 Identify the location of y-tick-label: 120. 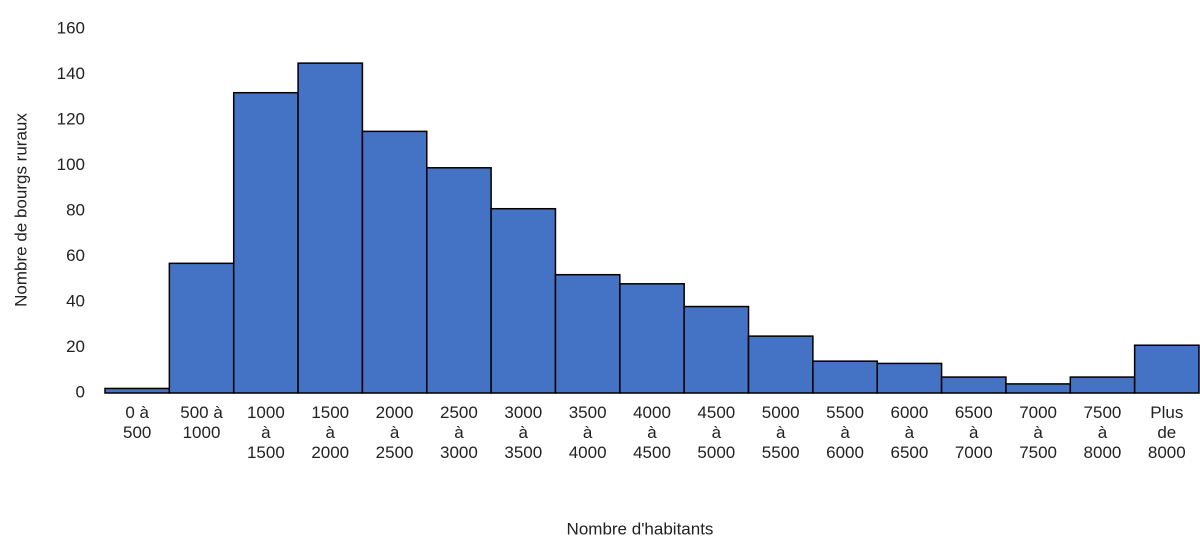
(71, 118).